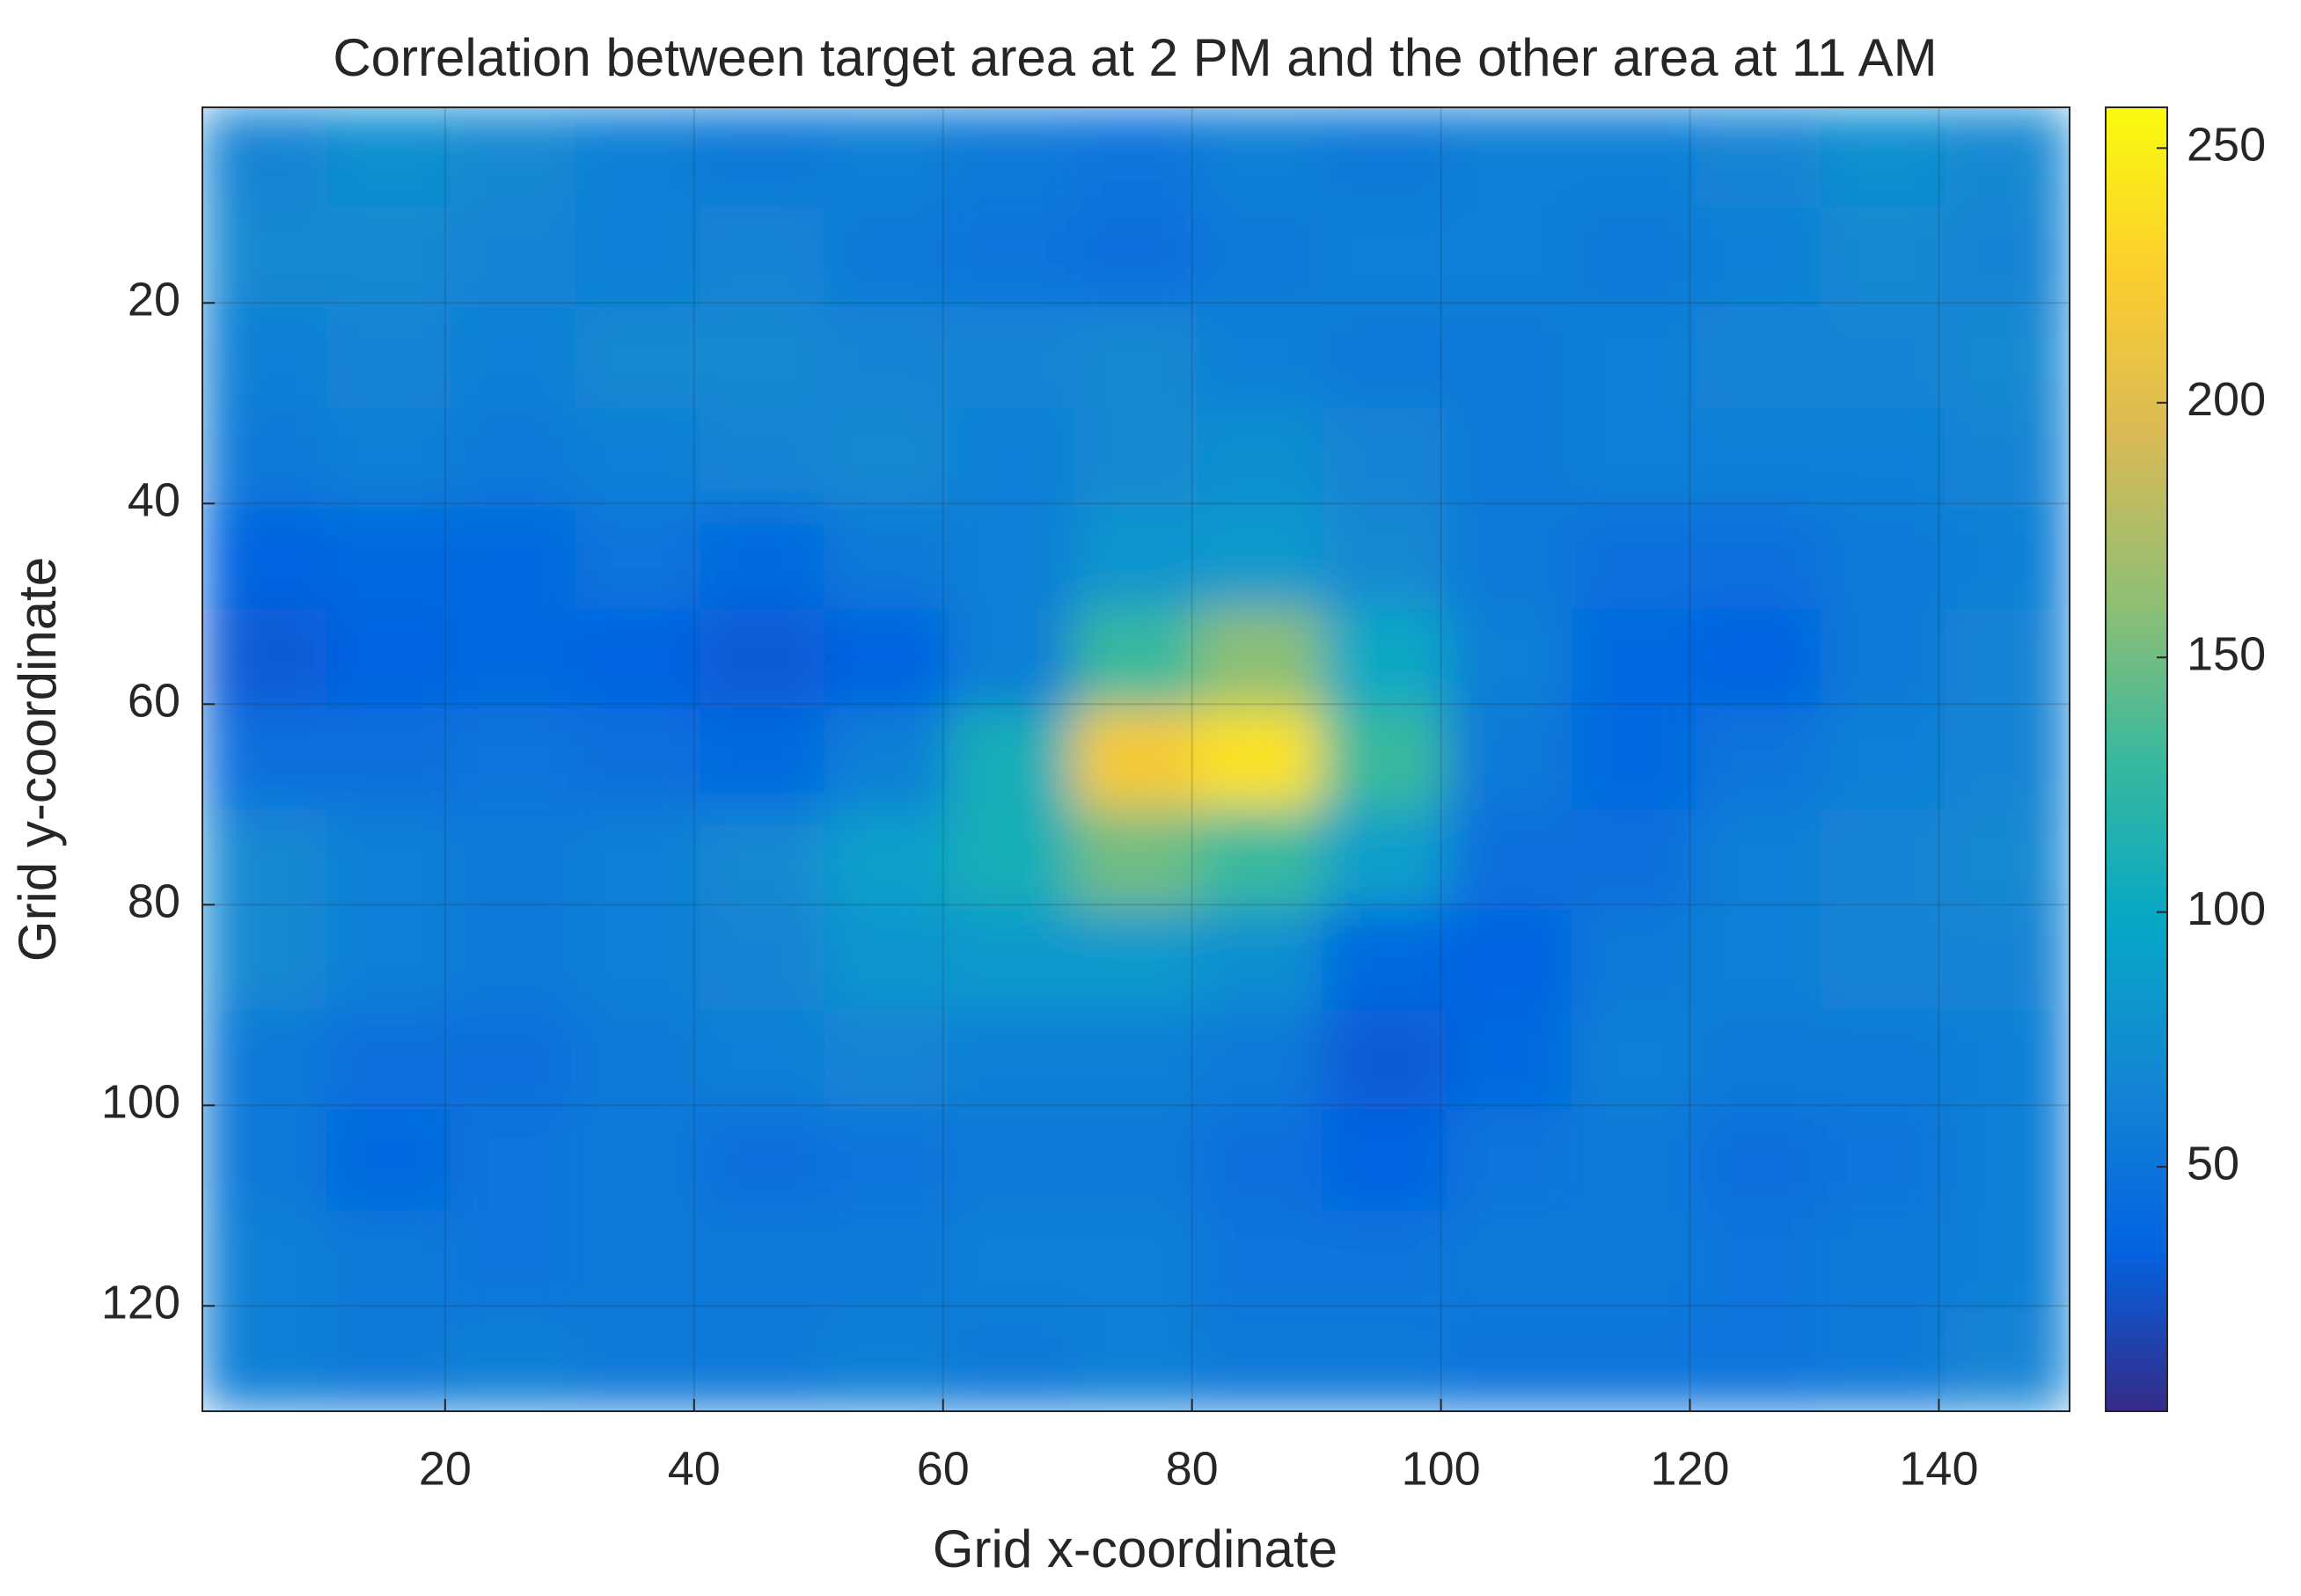  What do you see at coordinates (140, 1102) in the screenshot?
I see `y-tick-label: 100` at bounding box center [140, 1102].